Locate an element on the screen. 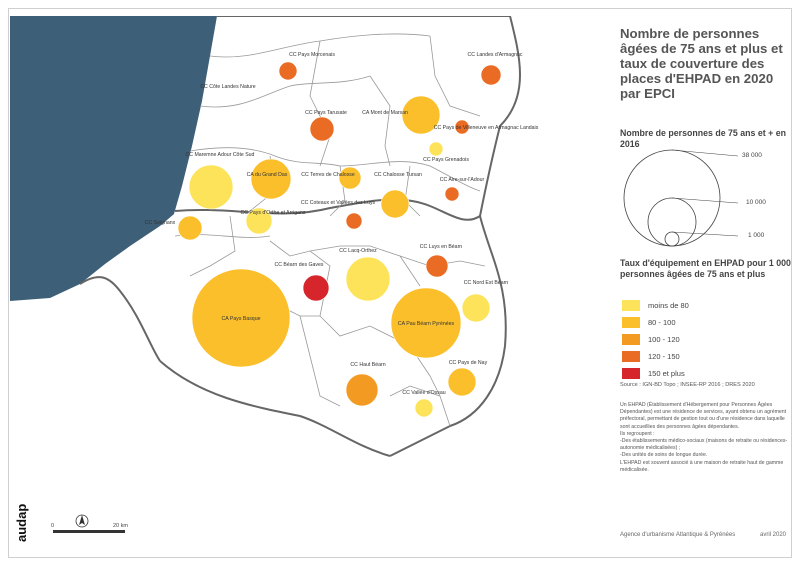 The image size is (800, 566). label-cc-nord-est-bearn: CC Nord Est Béarn is located at coordinates (486, 283).